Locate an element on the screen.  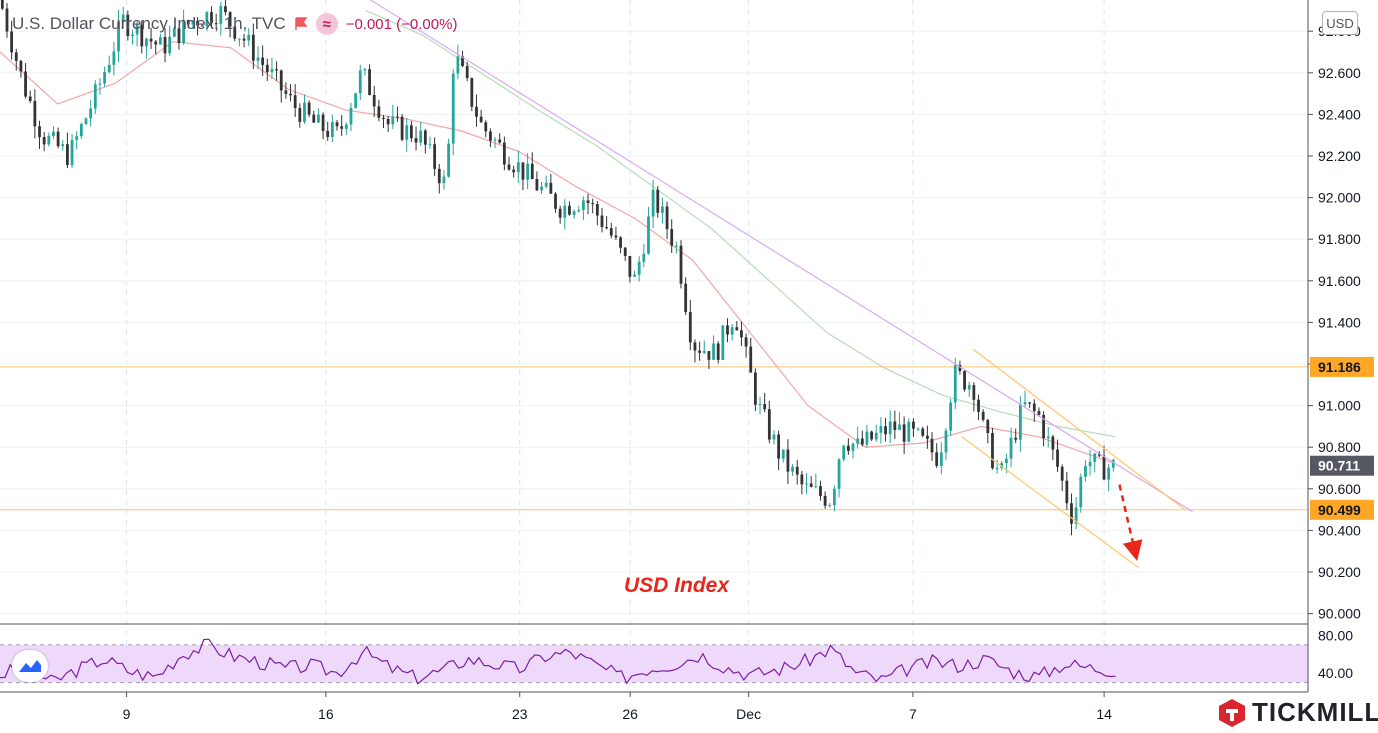
time-tick-label: 7 is located at coordinates (913, 714).